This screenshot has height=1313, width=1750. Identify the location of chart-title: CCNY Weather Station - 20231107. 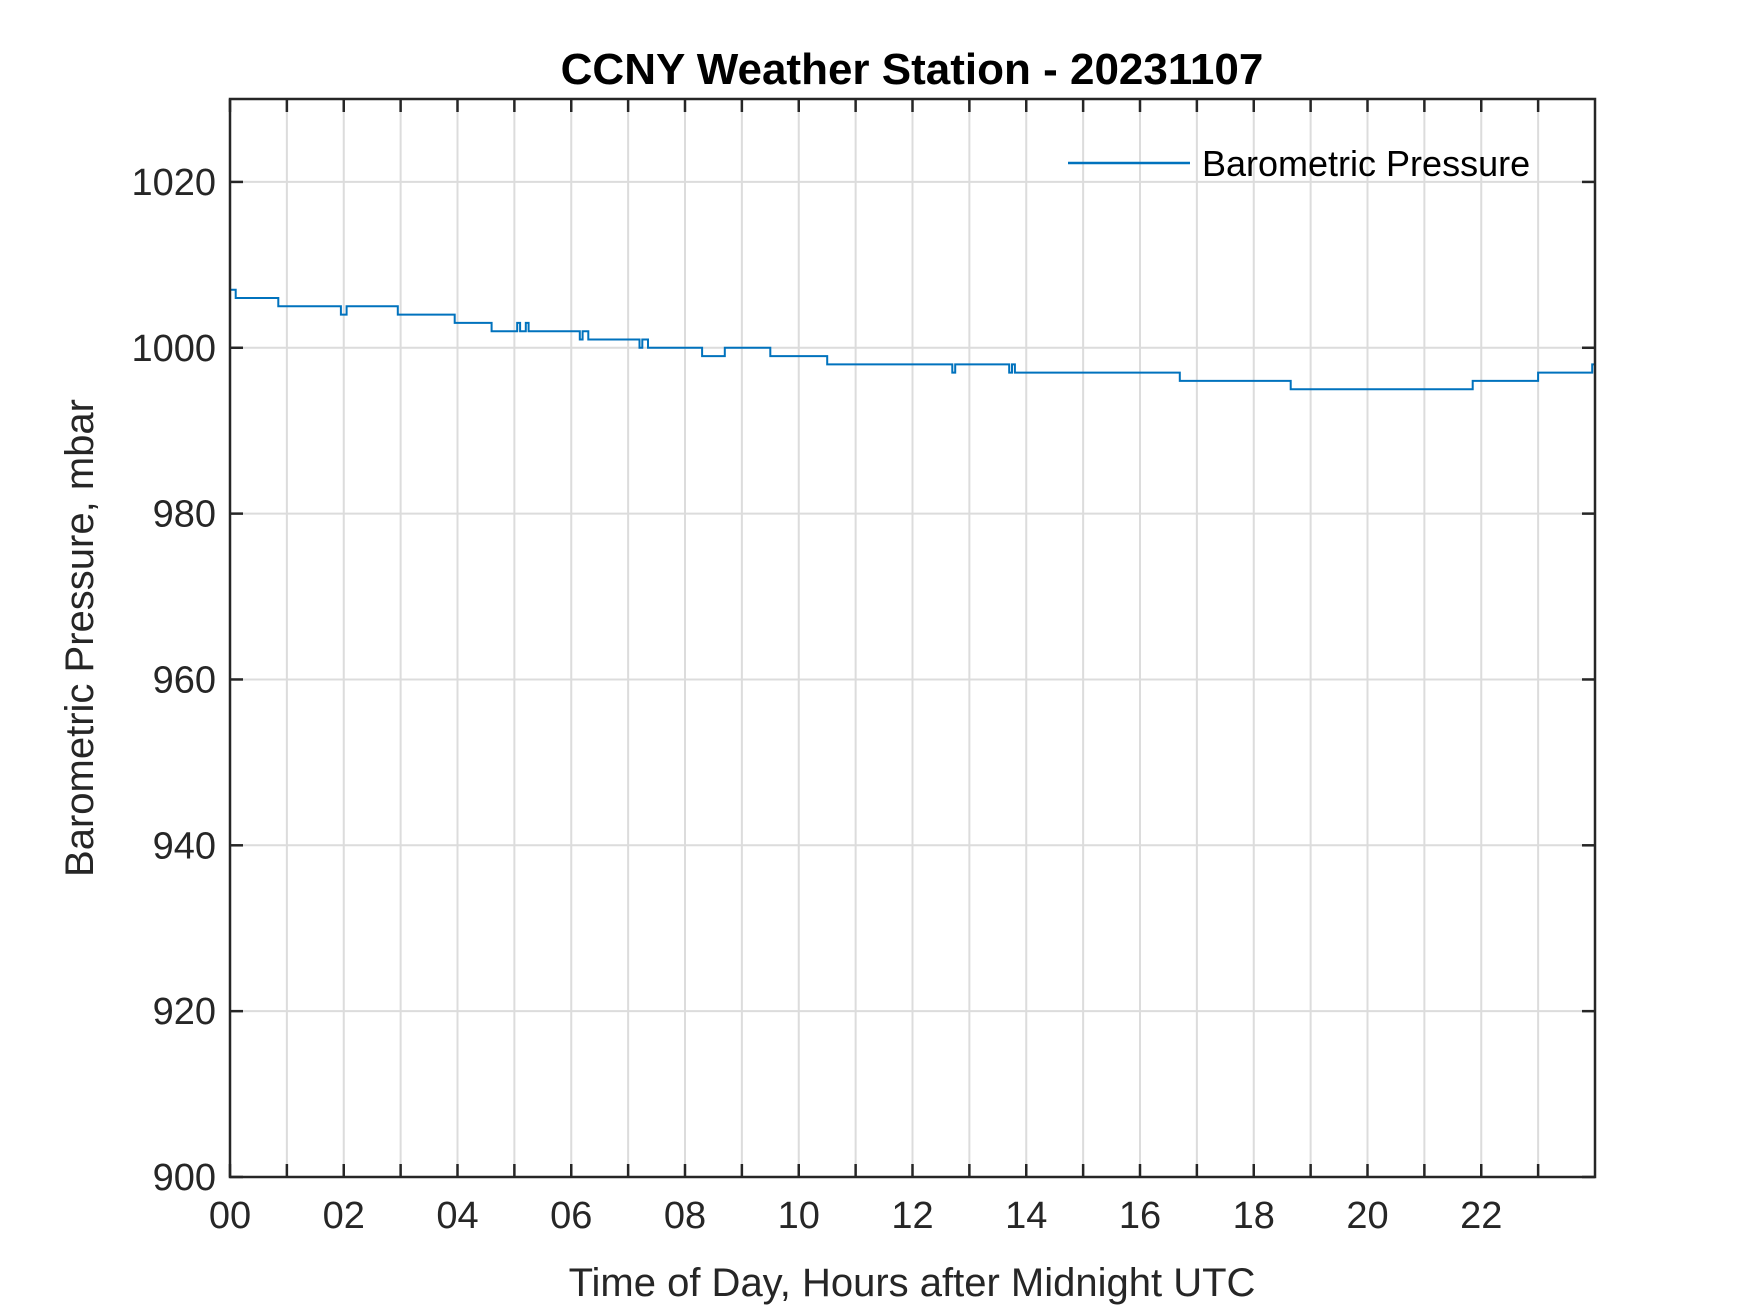
(912, 69).